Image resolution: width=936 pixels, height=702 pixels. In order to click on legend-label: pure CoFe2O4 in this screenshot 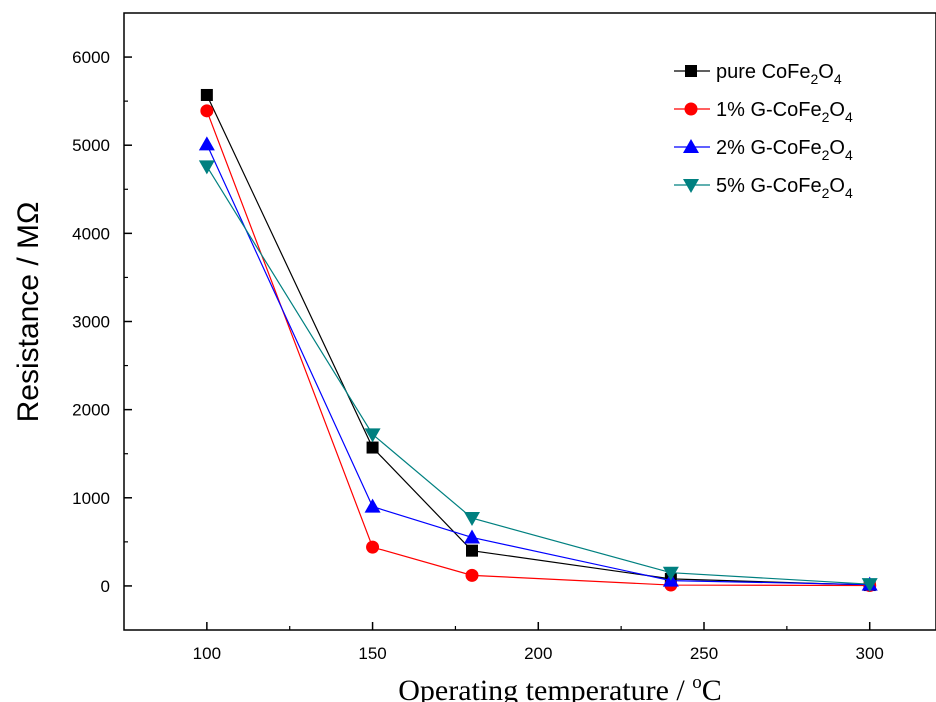, I will do `click(779, 74)`.